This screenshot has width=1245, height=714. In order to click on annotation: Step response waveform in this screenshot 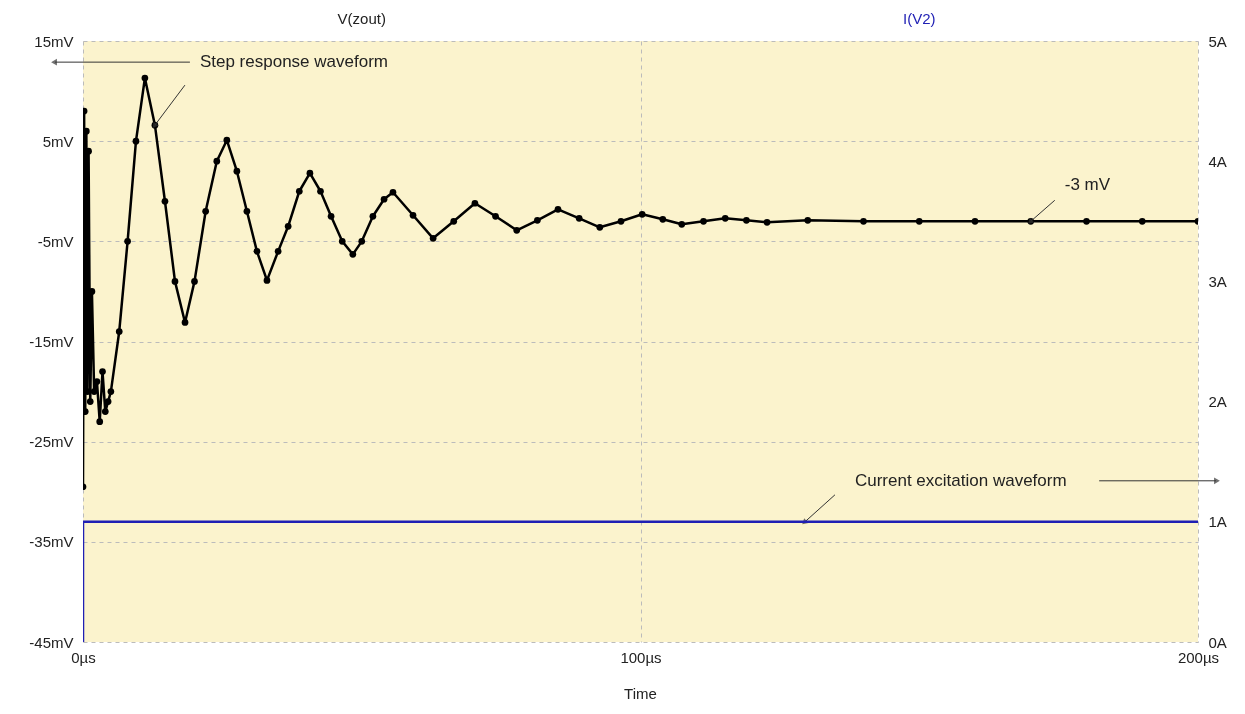, I will do `click(293, 62)`.